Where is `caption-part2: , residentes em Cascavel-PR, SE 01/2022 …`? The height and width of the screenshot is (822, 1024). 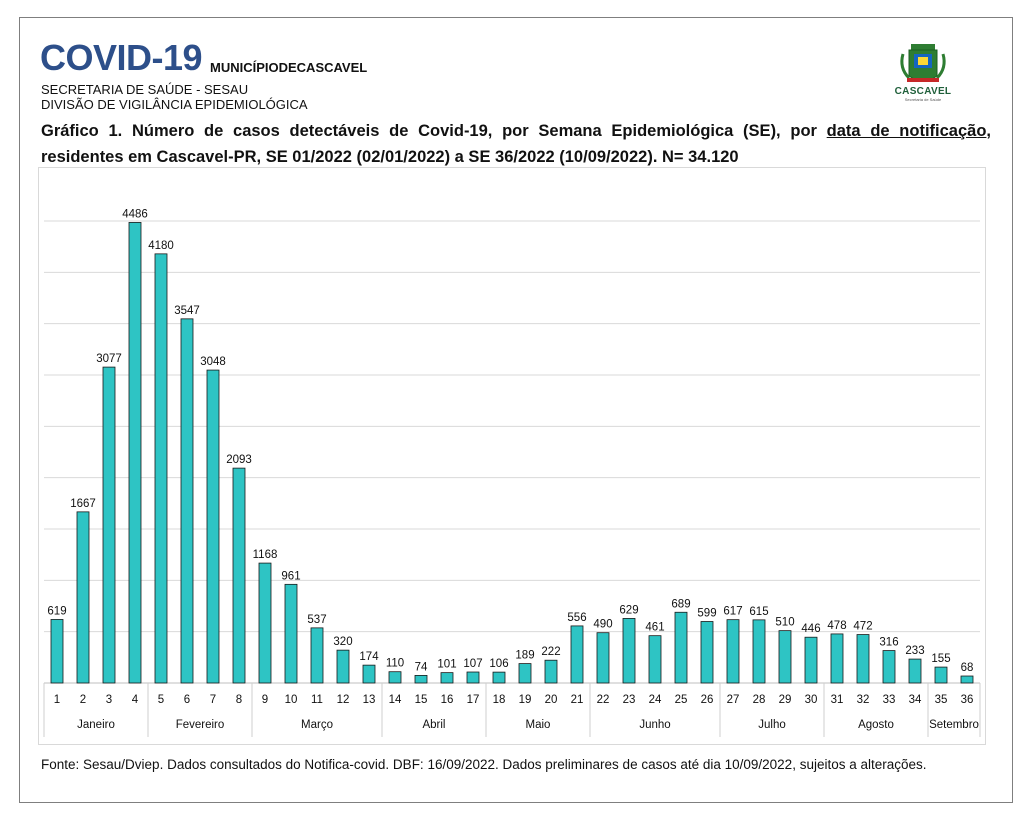 caption-part2: , residentes em Cascavel-PR, SE 01/2022 … is located at coordinates (516, 144).